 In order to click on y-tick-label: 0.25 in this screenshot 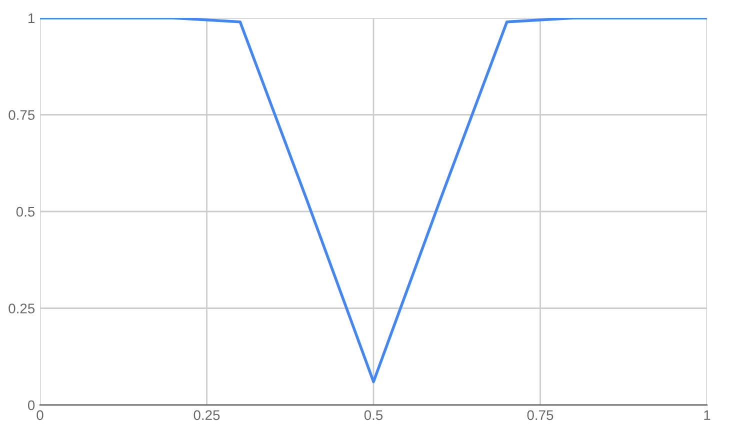, I will do `click(21, 309)`.